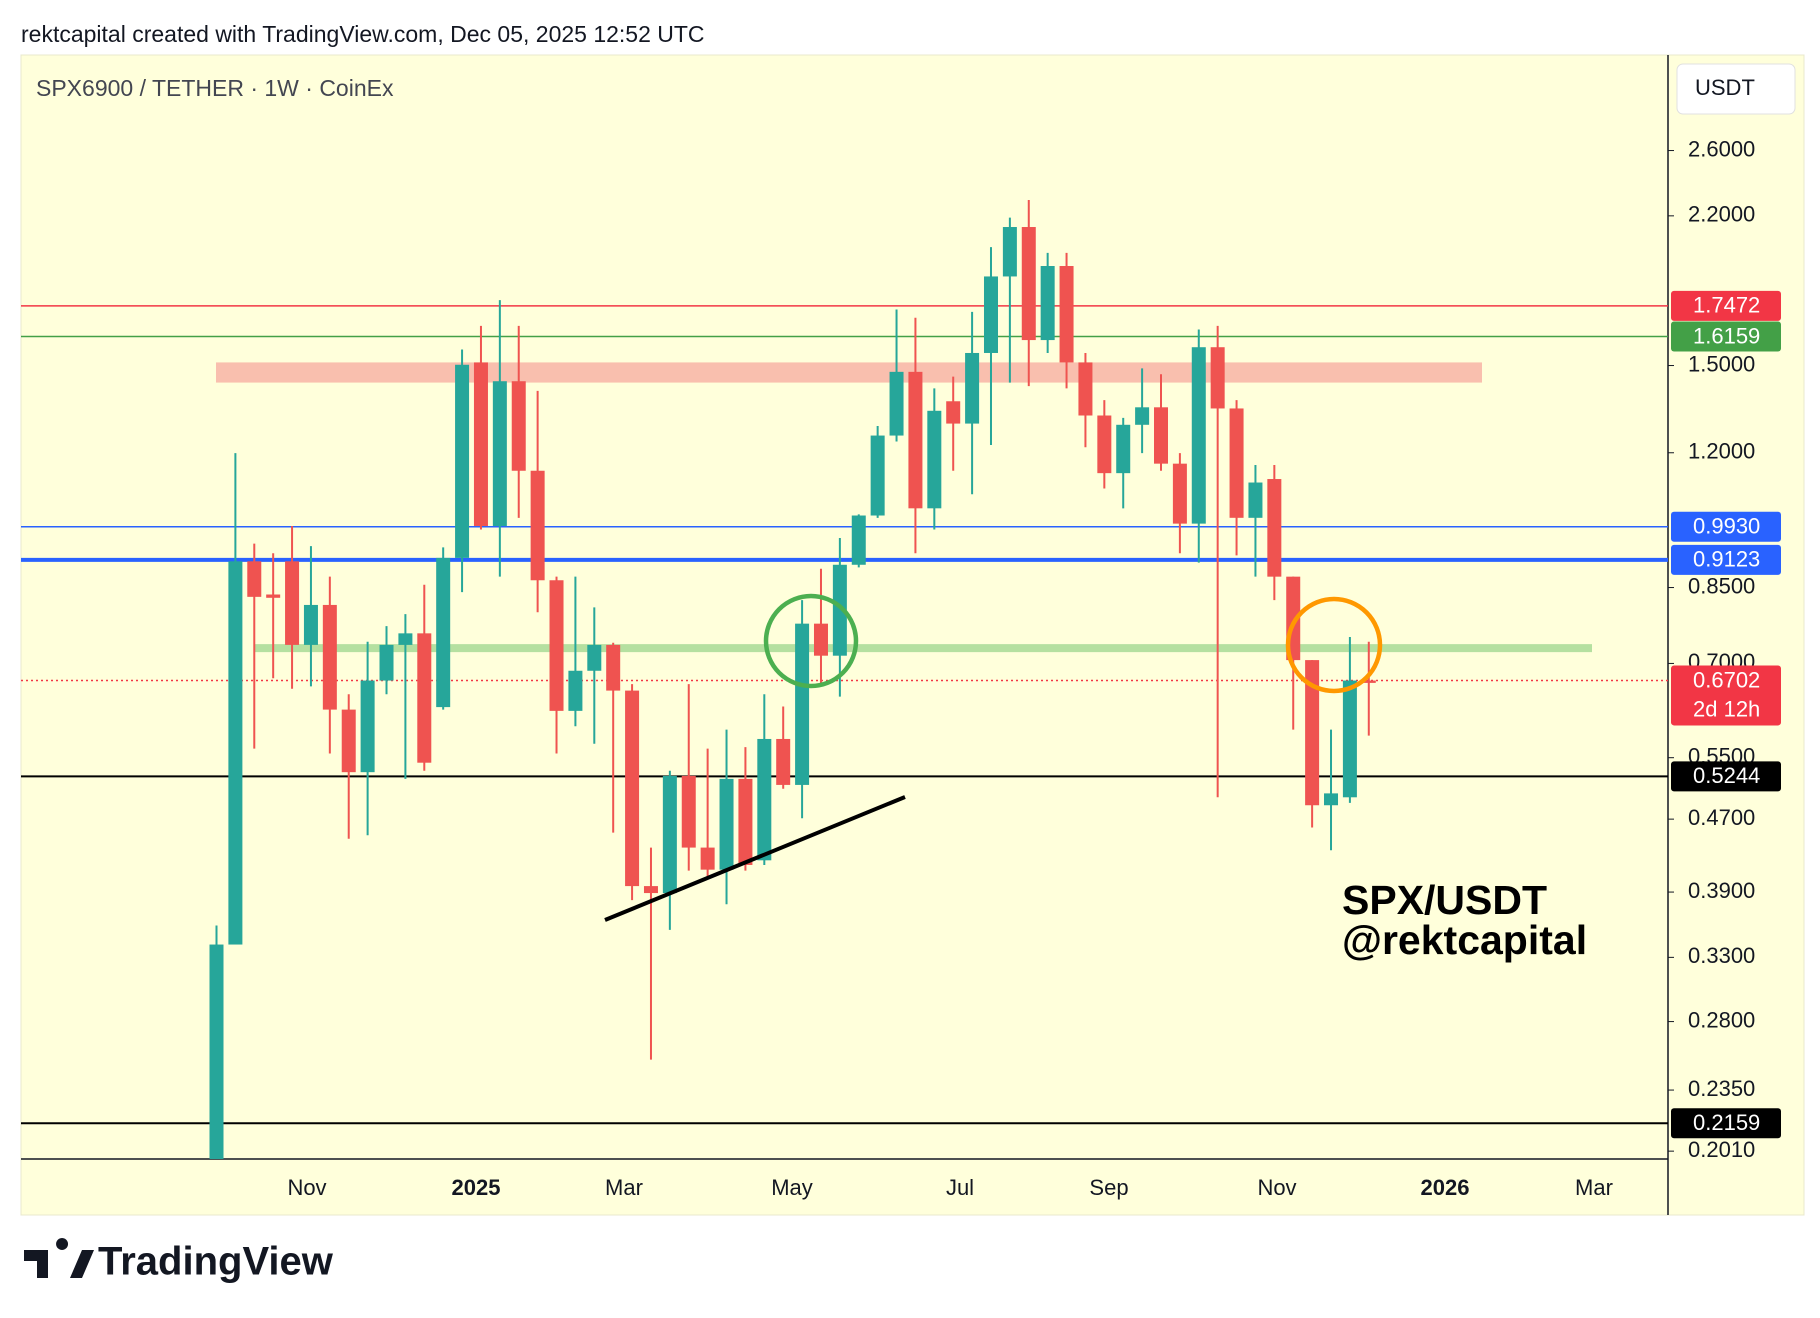  What do you see at coordinates (1725, 87) in the screenshot?
I see `currency: USDT` at bounding box center [1725, 87].